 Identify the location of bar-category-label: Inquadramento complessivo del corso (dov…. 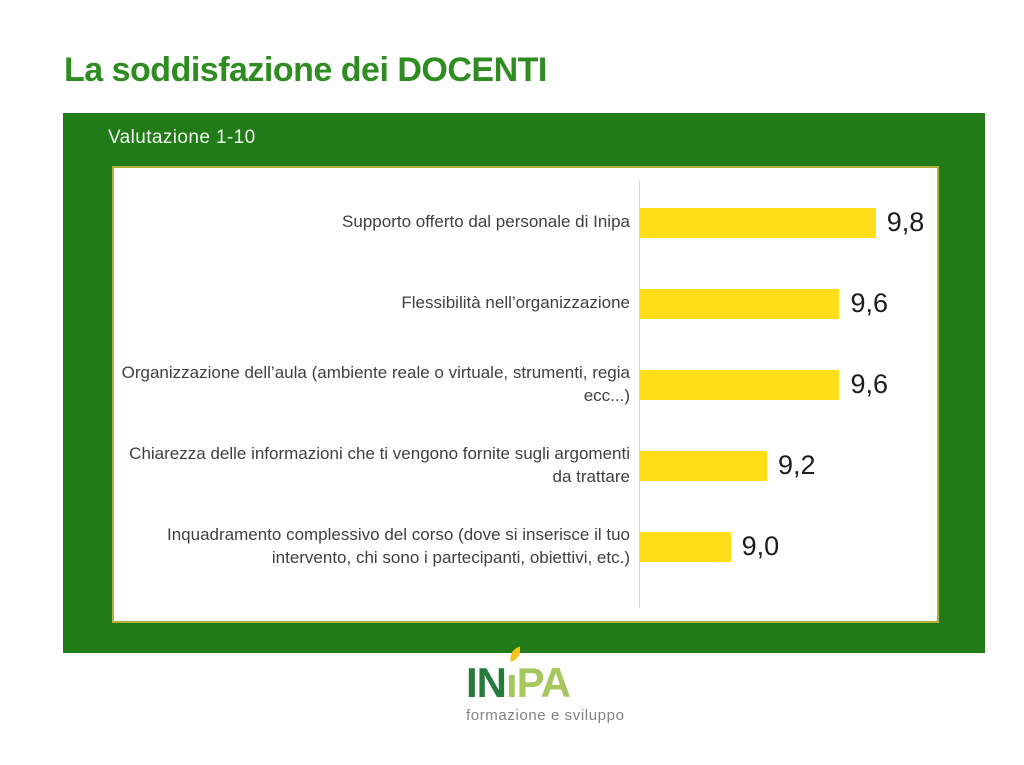
(398, 546).